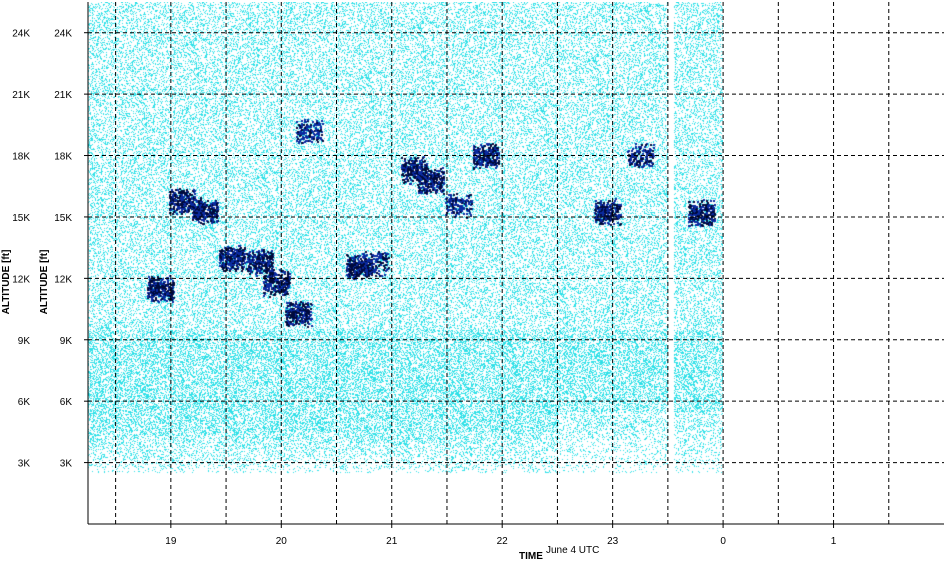 Image resolution: width=945 pixels, height=566 pixels. Describe the element at coordinates (503, 541) in the screenshot. I see `x-tick-label: 22` at that location.